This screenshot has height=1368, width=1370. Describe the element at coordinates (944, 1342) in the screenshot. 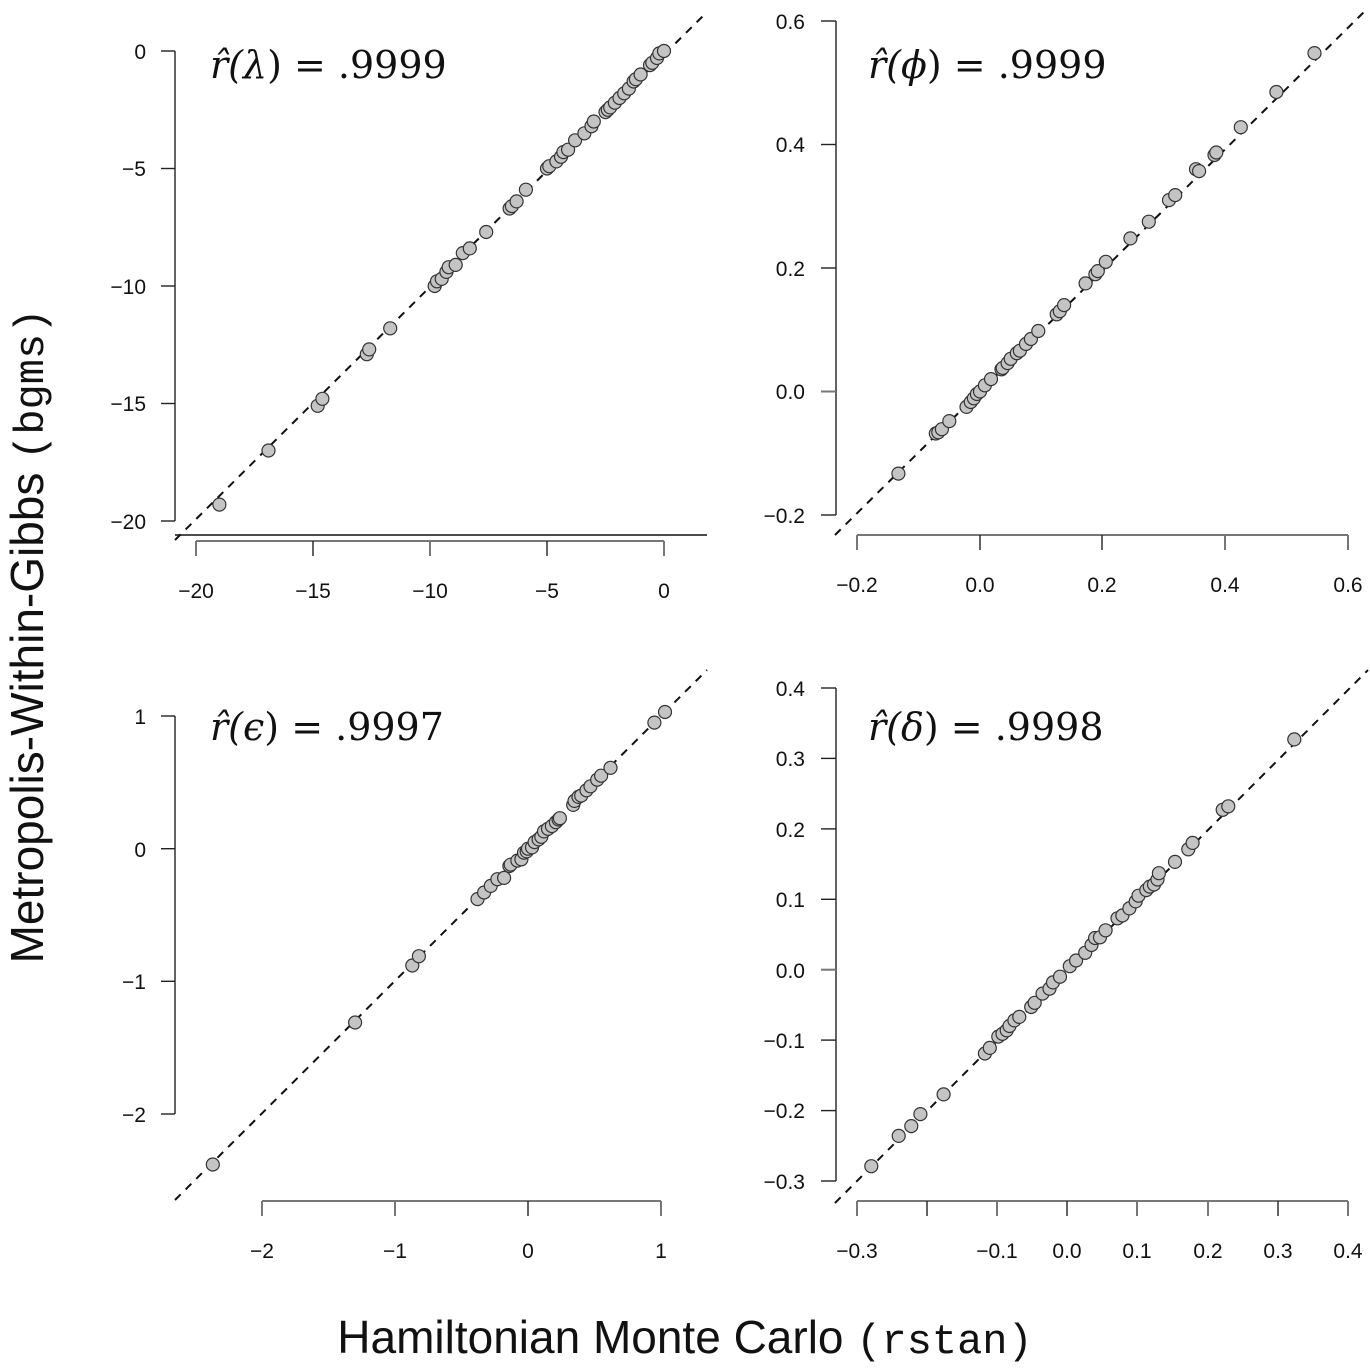

I see `x-axis-title-package: (rstan)` at that location.